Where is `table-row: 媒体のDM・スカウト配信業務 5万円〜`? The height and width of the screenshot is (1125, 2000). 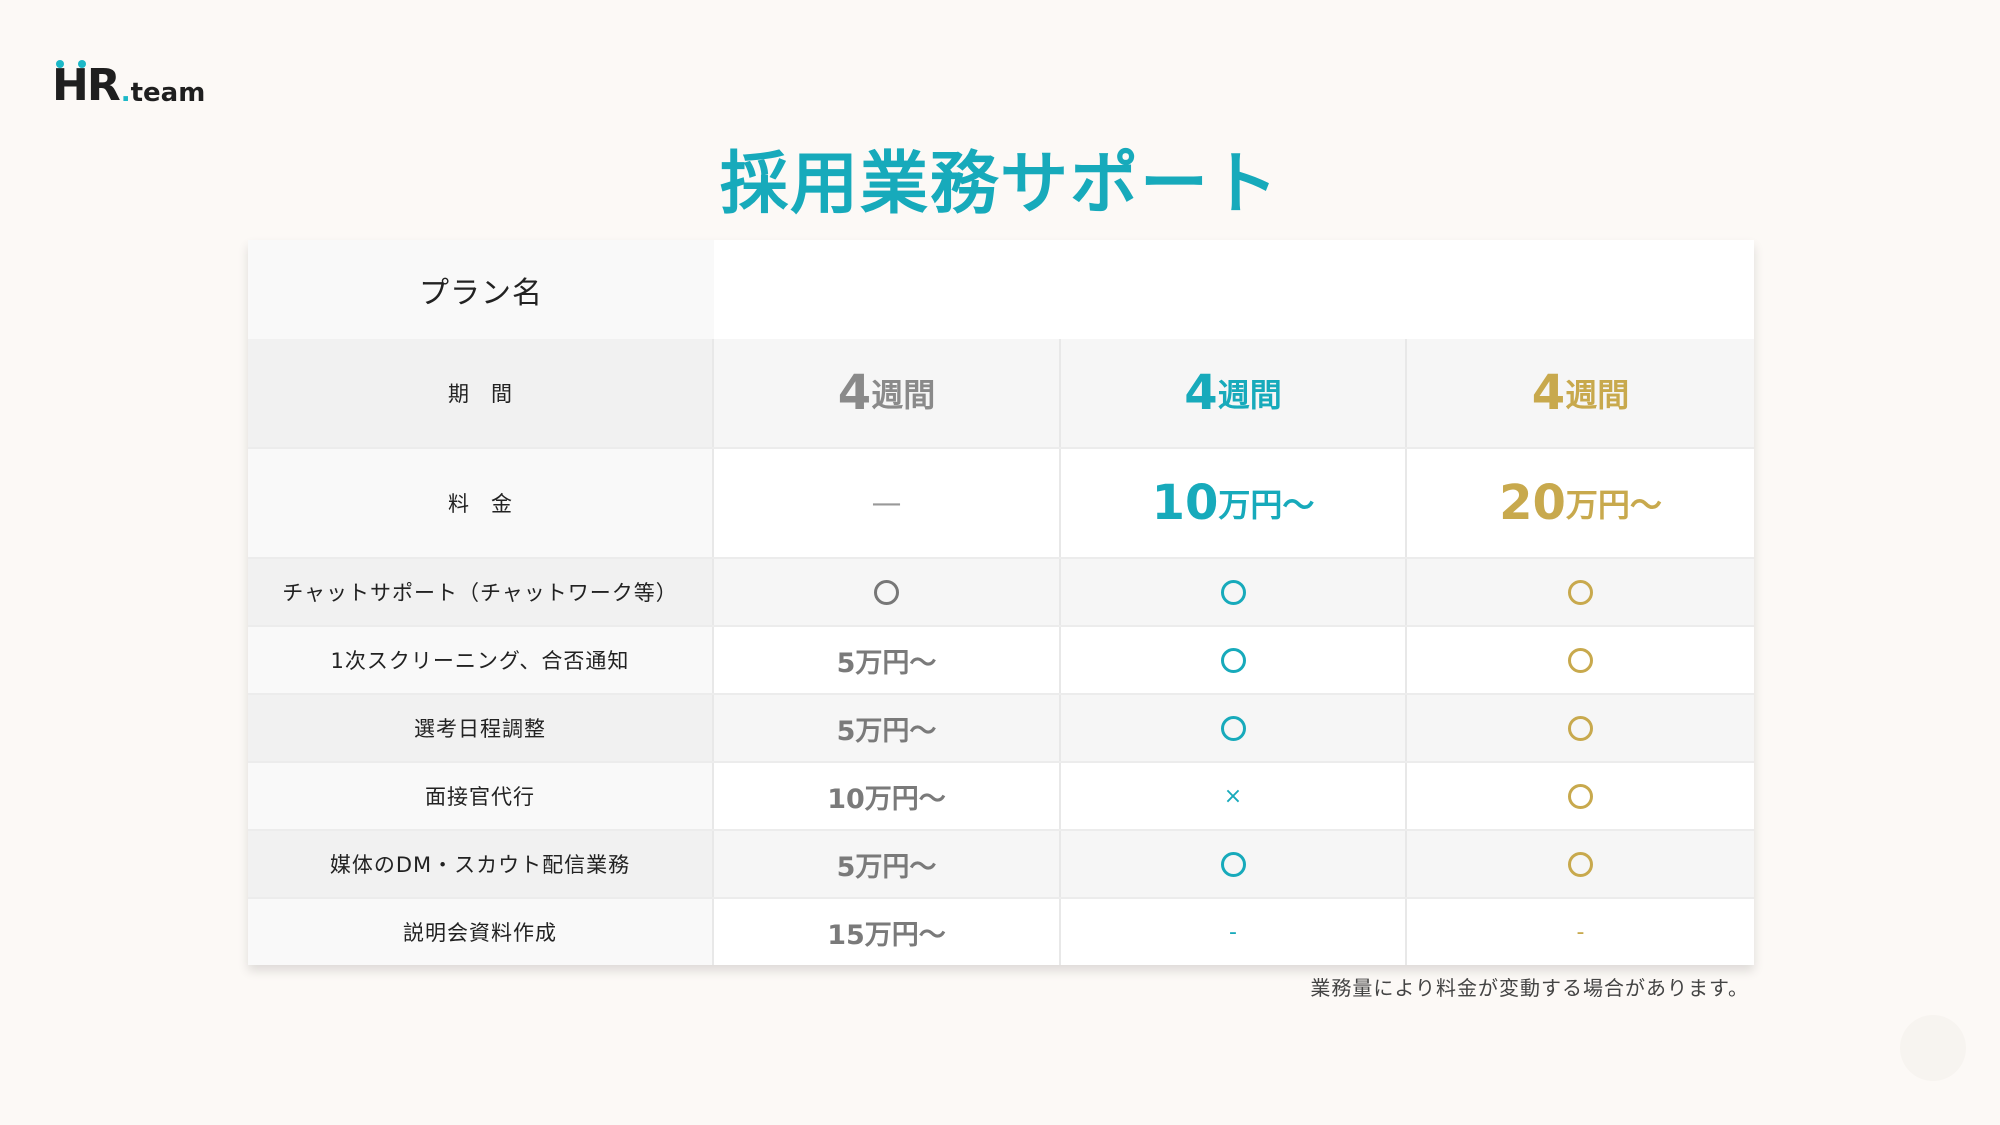 table-row: 媒体のDM・スカウト配信業務 5万円〜 is located at coordinates (1001, 865).